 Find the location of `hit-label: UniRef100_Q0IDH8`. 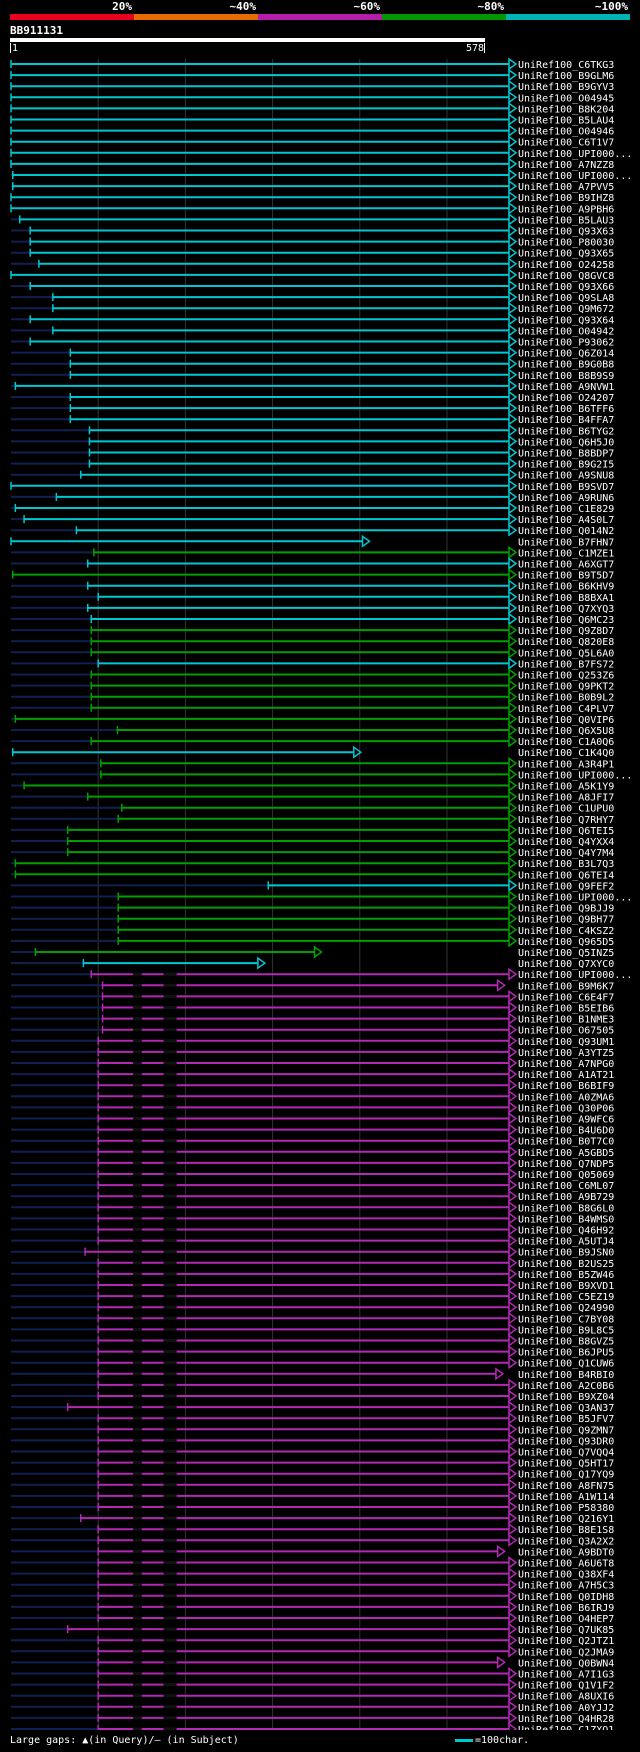

hit-label: UniRef100_Q0IDH8 is located at coordinates (566, 1597).